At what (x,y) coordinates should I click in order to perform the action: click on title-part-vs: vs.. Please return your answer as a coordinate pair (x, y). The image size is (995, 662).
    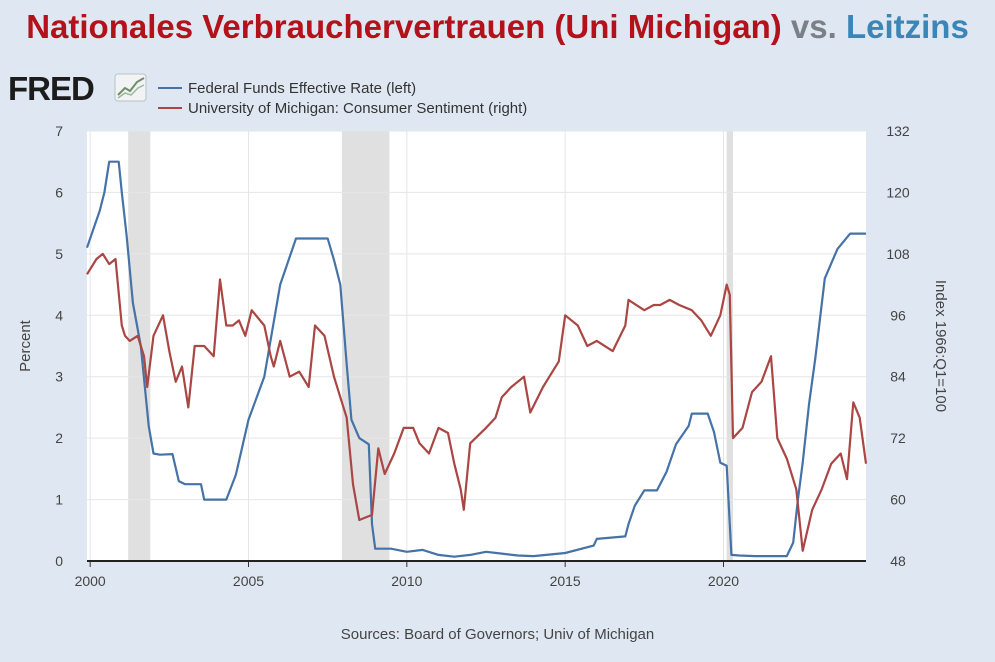
    Looking at the image, I should click on (813, 26).